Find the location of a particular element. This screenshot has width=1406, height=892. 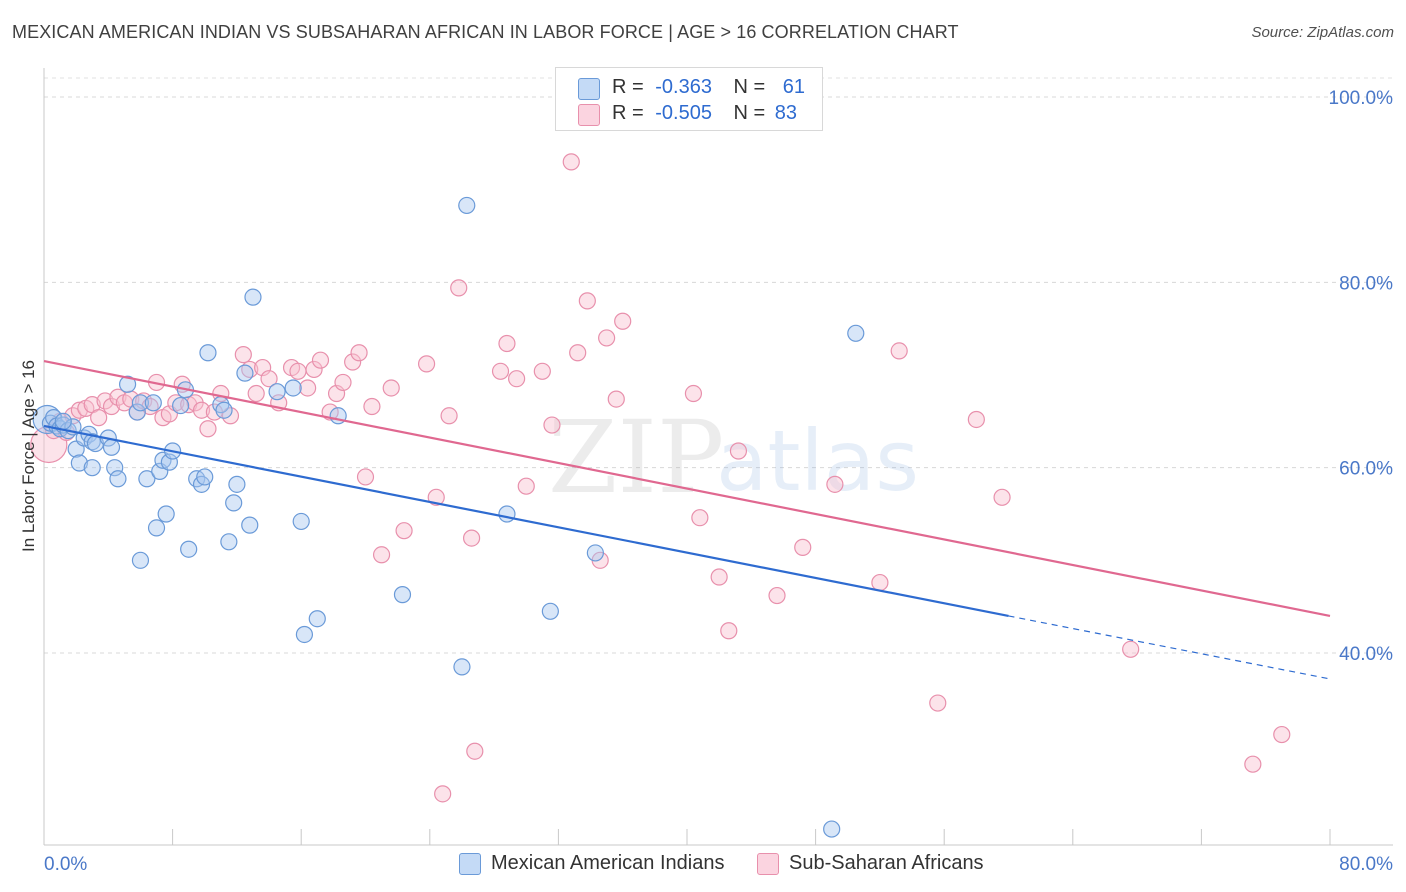

x-tick-label: 80.0% is located at coordinates (1366, 864).